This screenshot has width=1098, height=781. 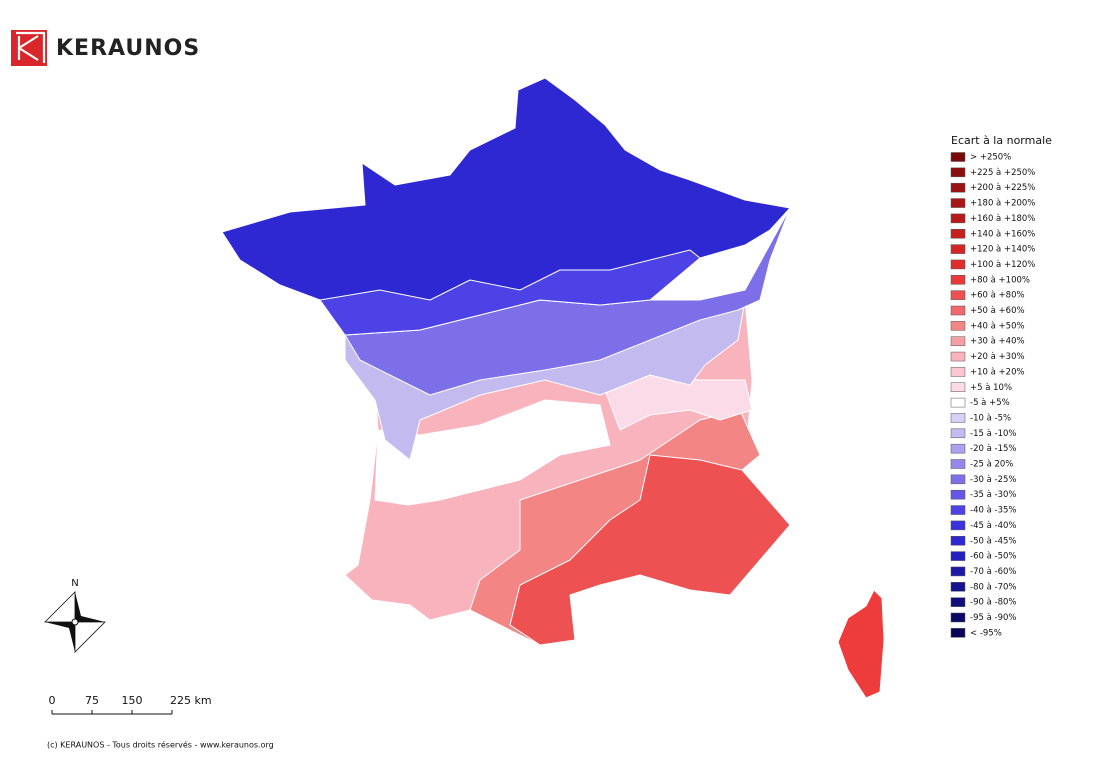 What do you see at coordinates (997, 311) in the screenshot?
I see `legend-label: +50 à +60%` at bounding box center [997, 311].